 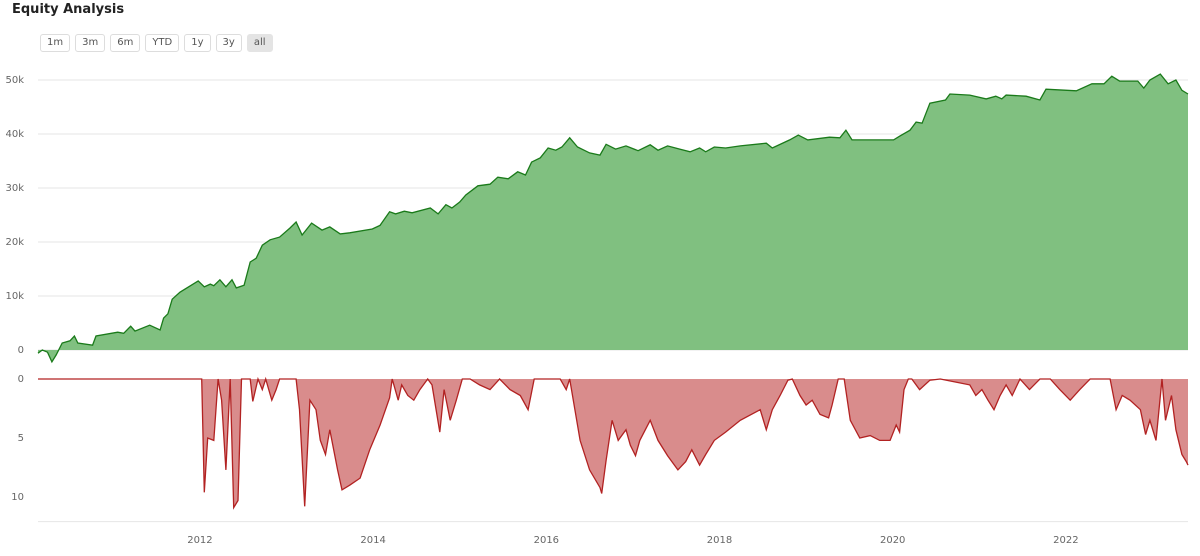 What do you see at coordinates (90, 43) in the screenshot?
I see `range-button: 3m` at bounding box center [90, 43].